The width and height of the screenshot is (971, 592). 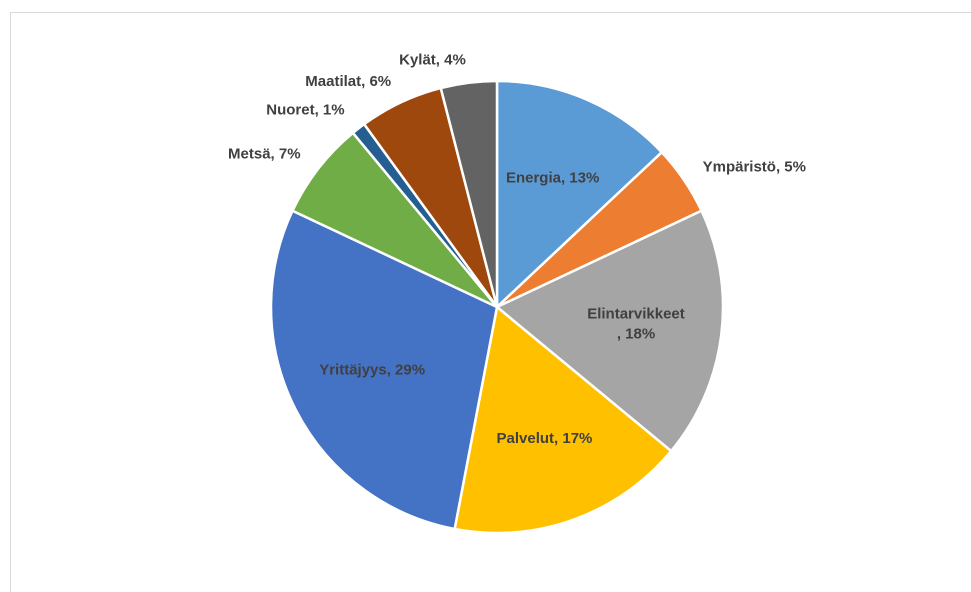 What do you see at coordinates (305, 110) in the screenshot?
I see `data-label: Nuoret, 1%` at bounding box center [305, 110].